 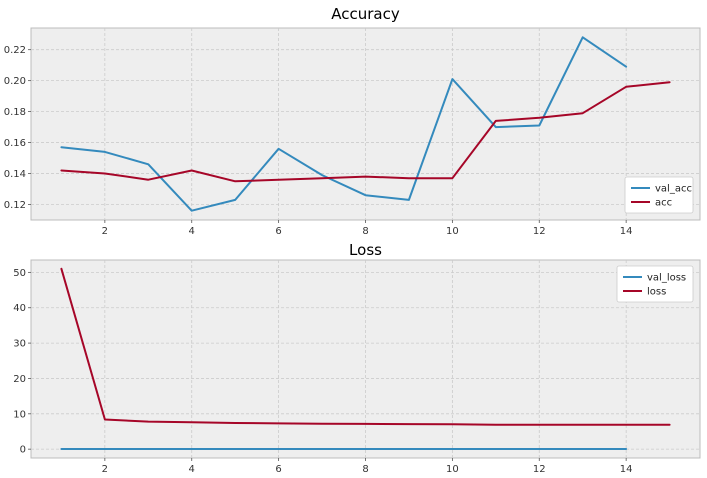 I want to click on accuracy-legend-box, so click(x=659, y=195).